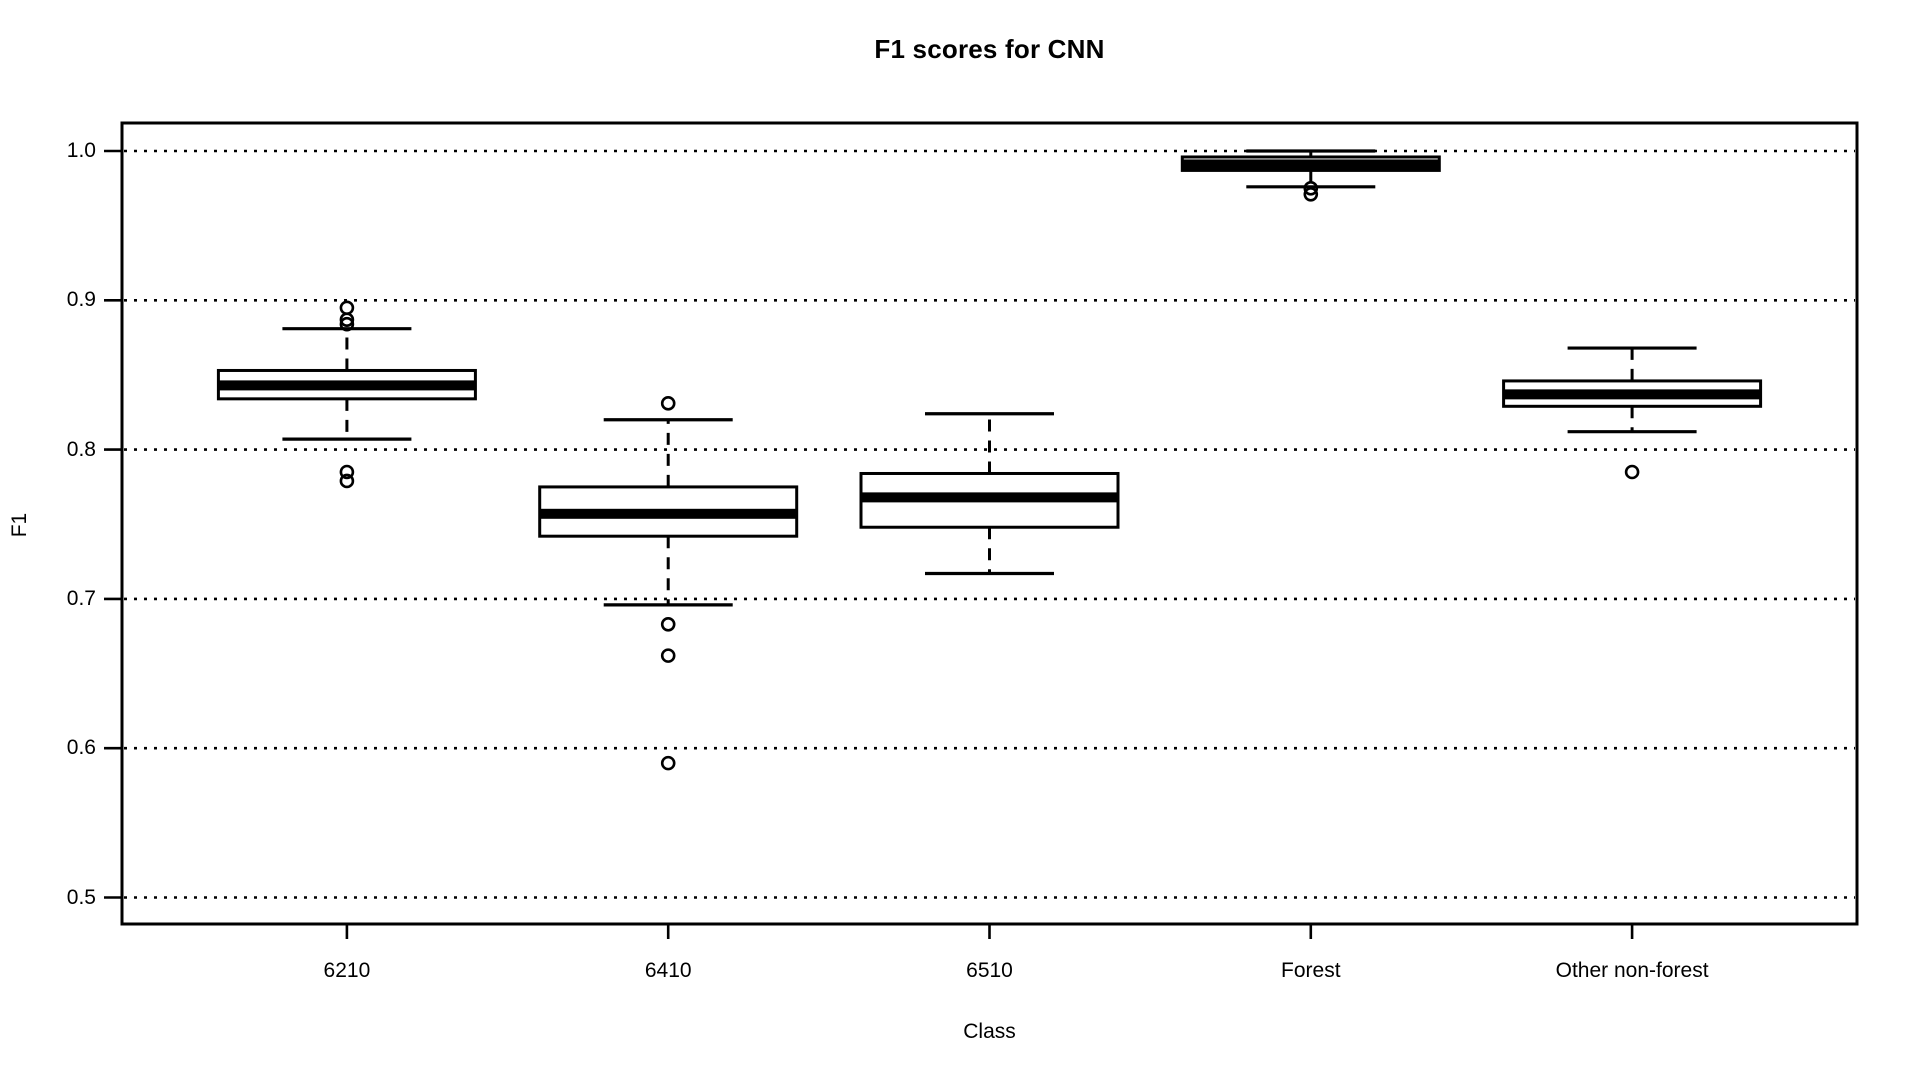 This screenshot has width=1920, height=1080. I want to click on x-tick-label-box-other-non-forest: Other non-forest, so click(1632, 970).